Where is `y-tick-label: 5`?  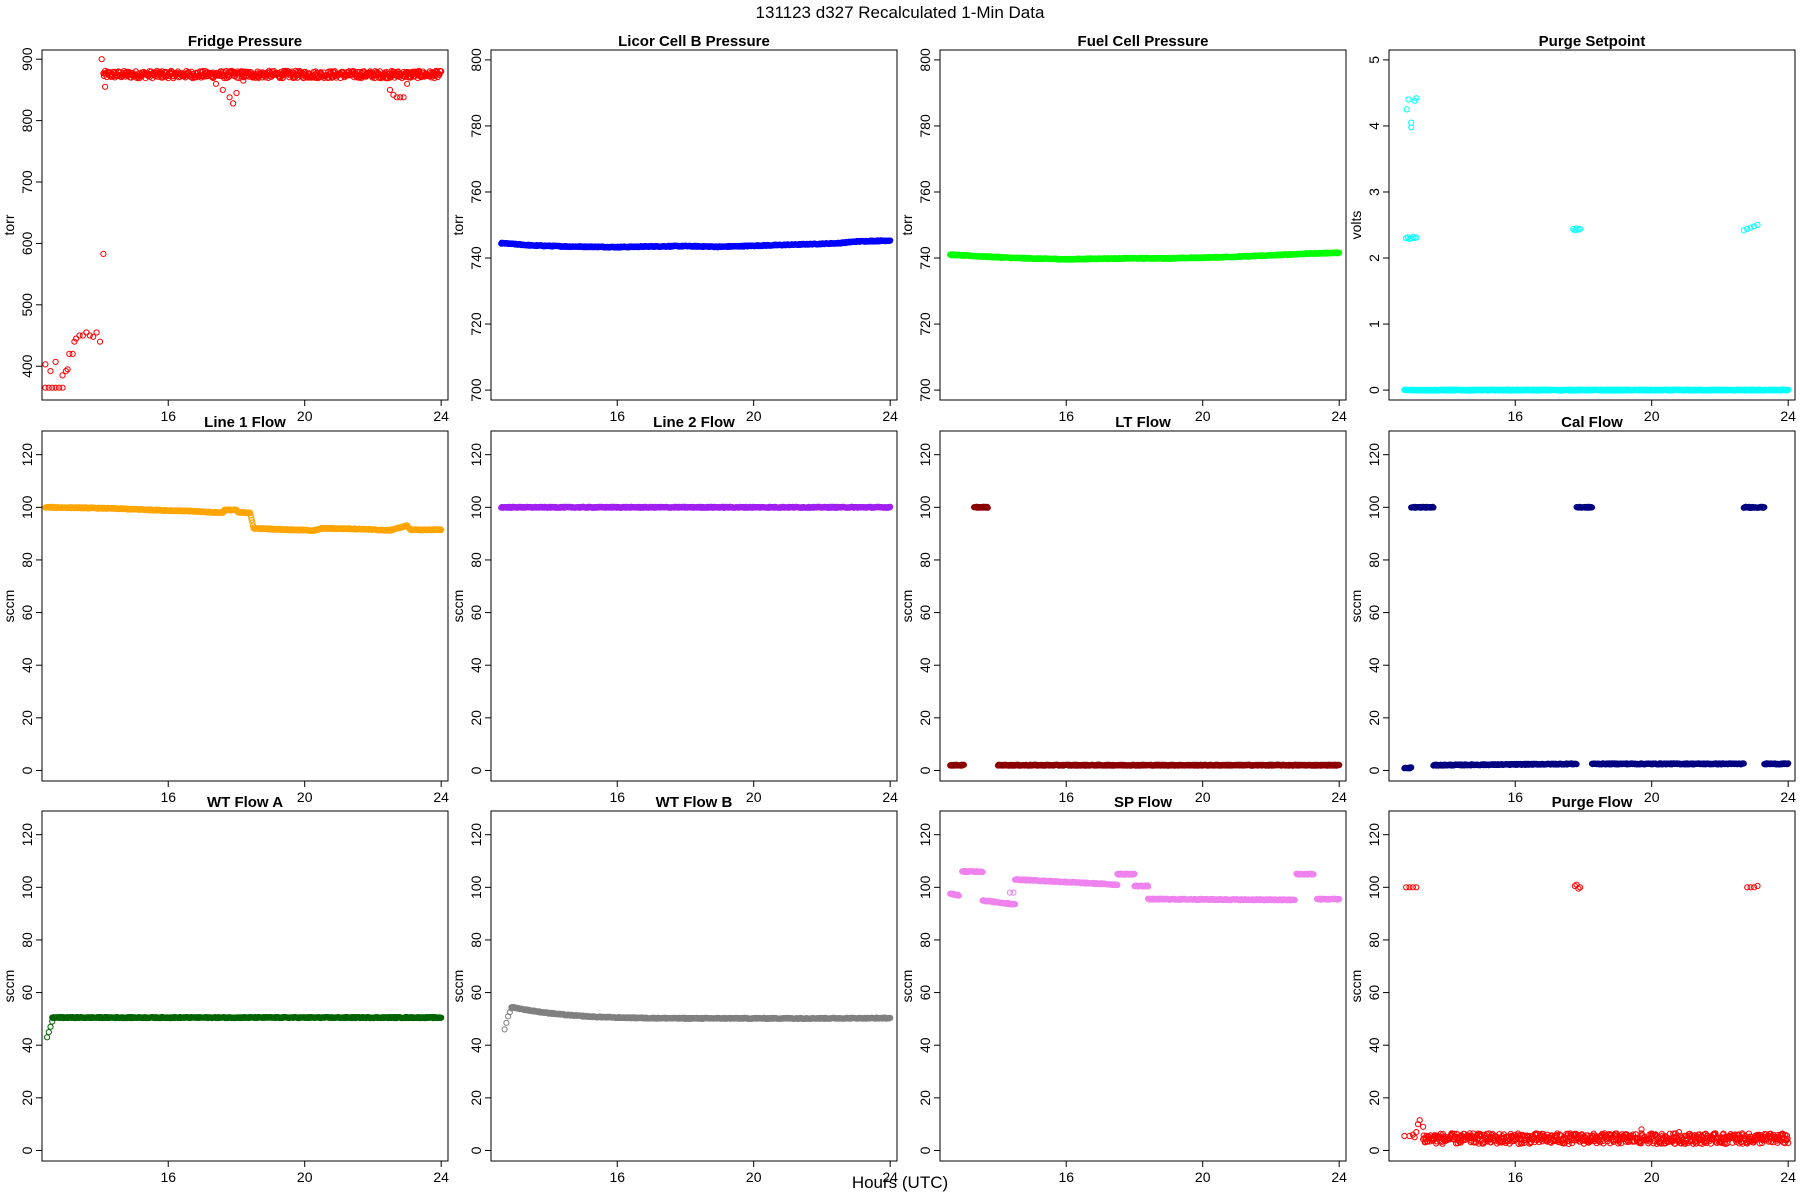 y-tick-label: 5 is located at coordinates (1374, 60).